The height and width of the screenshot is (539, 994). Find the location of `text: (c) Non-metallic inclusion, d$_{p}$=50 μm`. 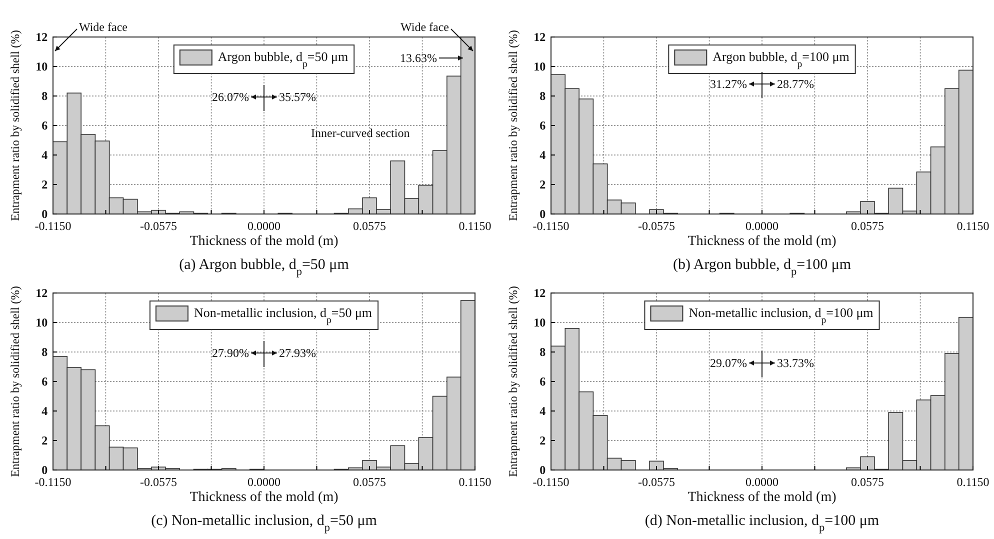

text: (c) Non-metallic inclusion, d$_{p}$=50 μm is located at coordinates (264, 523).